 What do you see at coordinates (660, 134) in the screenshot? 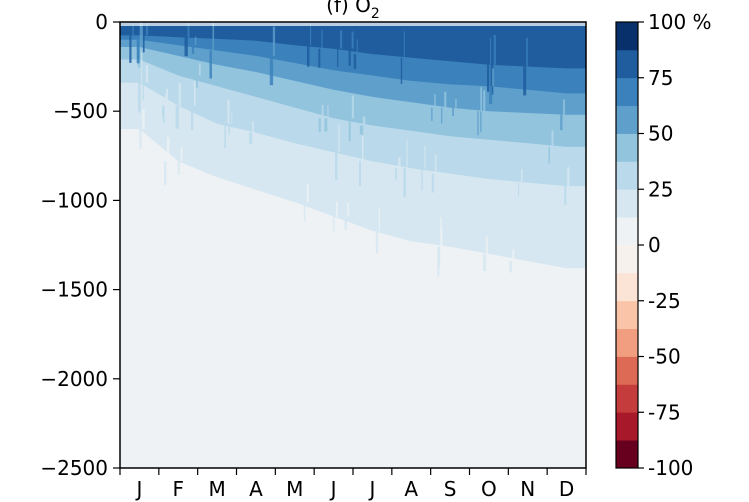
I see `colorbar-tick-label: 50` at bounding box center [660, 134].